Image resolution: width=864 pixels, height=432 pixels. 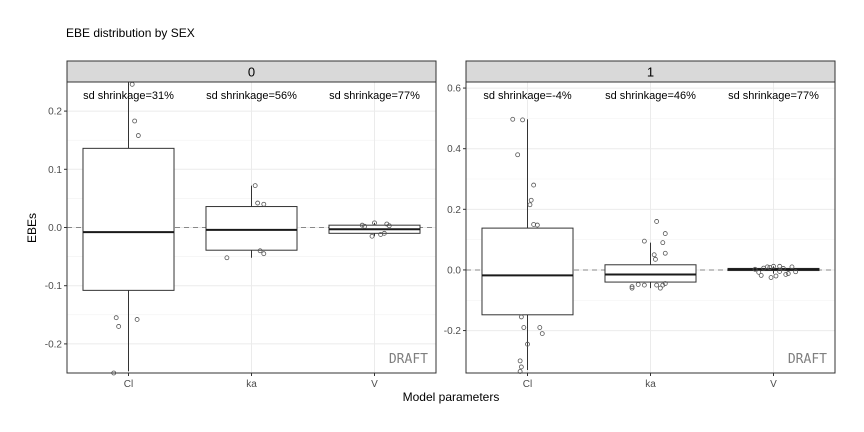 I want to click on x-axis-label: Model parameters, so click(x=451, y=397).